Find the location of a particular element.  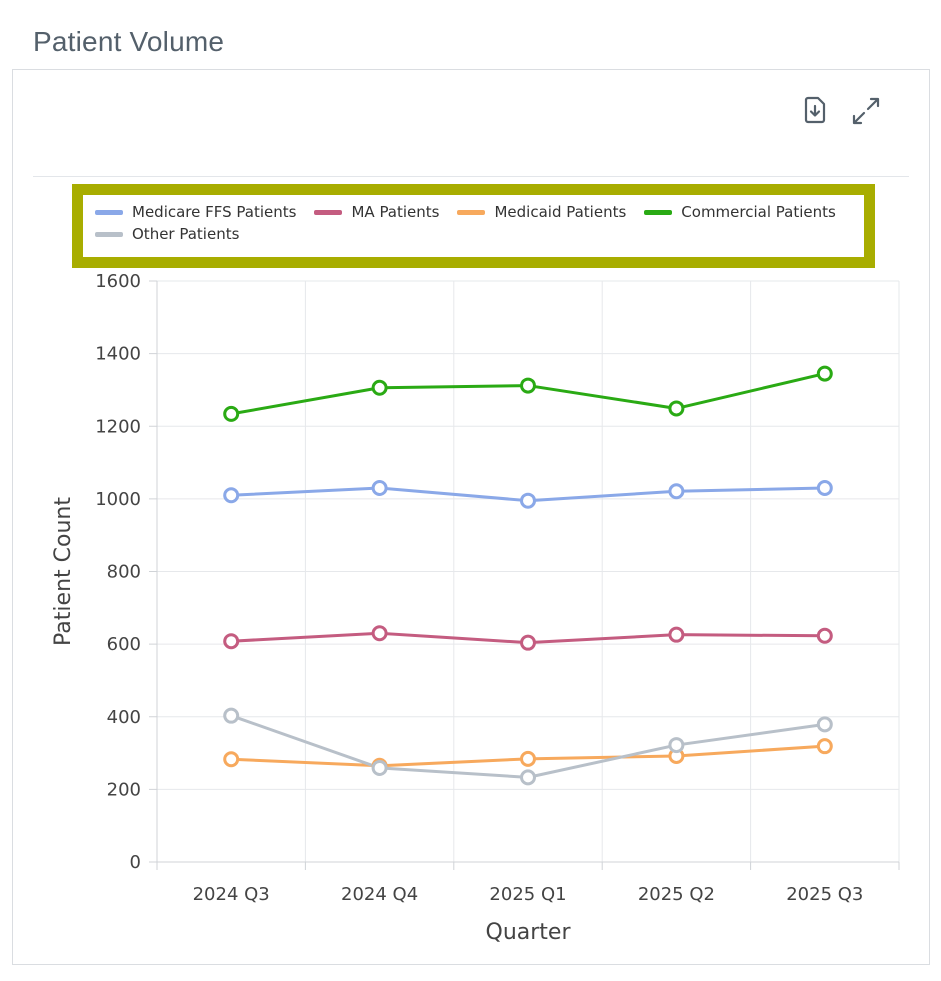

legend-item-medicare-ffs-patients: Medicare FFS Patients is located at coordinates (195, 212).